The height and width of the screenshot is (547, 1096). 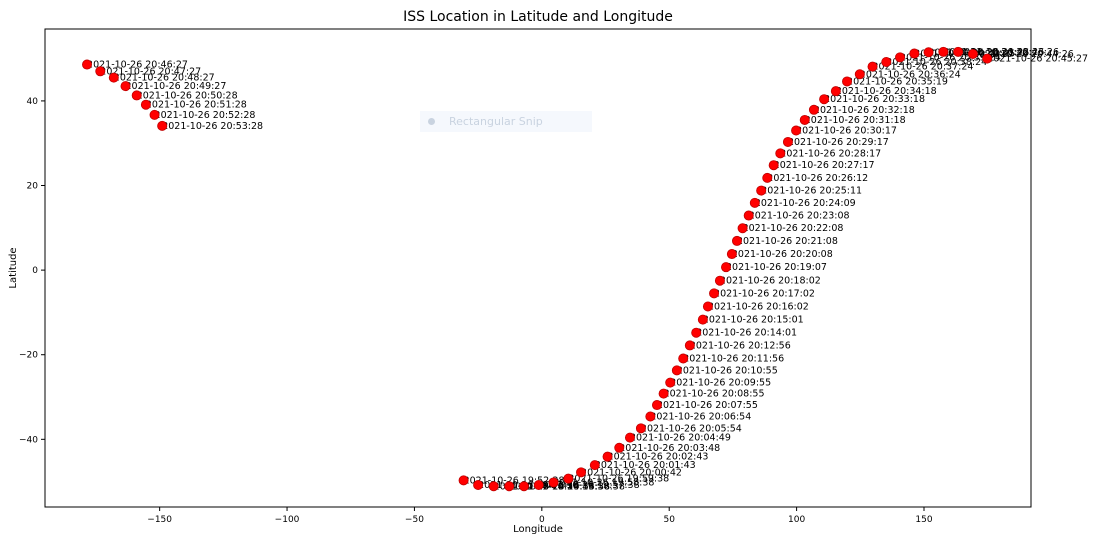 I want to click on point-label: 2021-10-26 20:45:27, so click(x=1037, y=59).